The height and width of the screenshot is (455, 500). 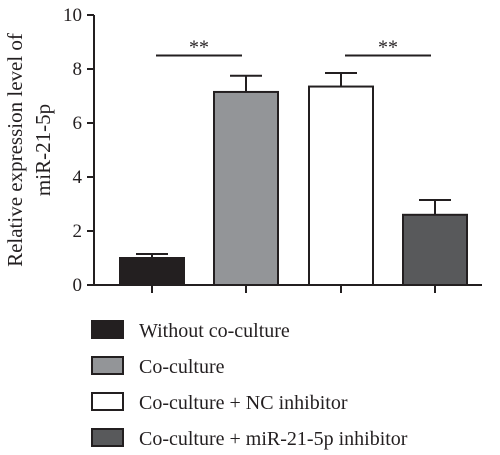 I want to click on y-axis-title-line1: Relative expression level of, so click(x=15, y=150).